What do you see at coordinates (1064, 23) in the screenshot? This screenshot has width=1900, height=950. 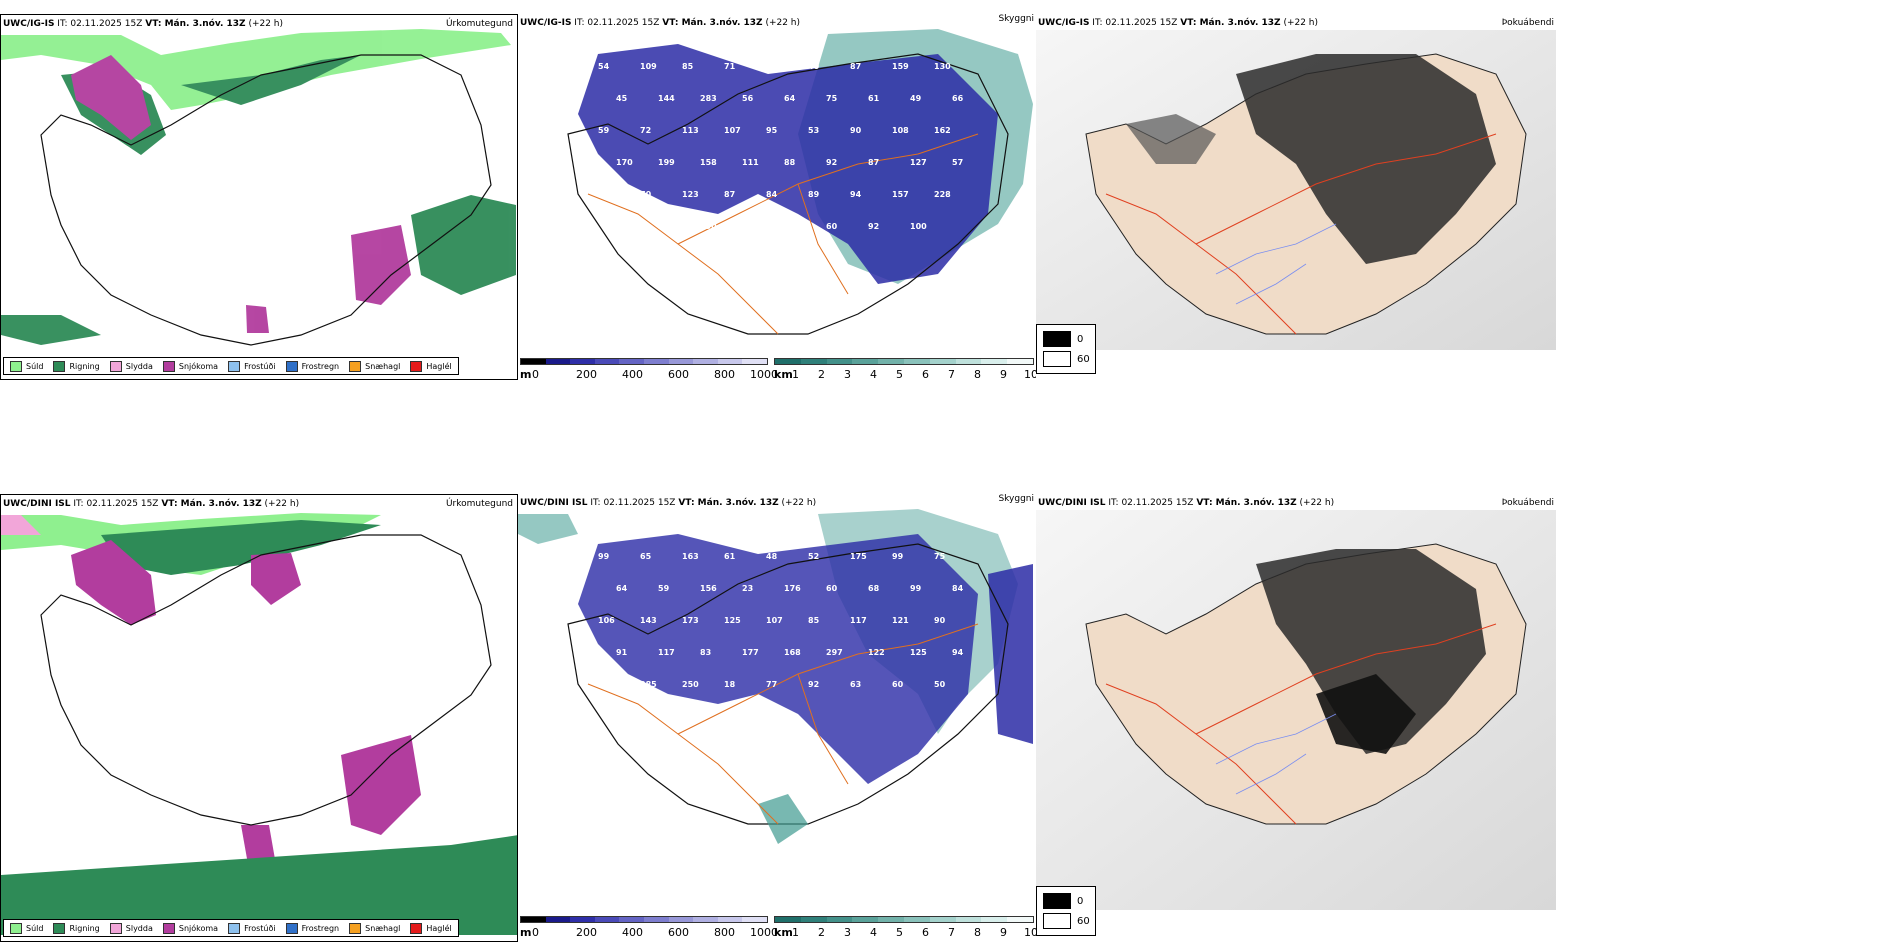 I see `model-name: UWC/IG-IS` at bounding box center [1064, 23].